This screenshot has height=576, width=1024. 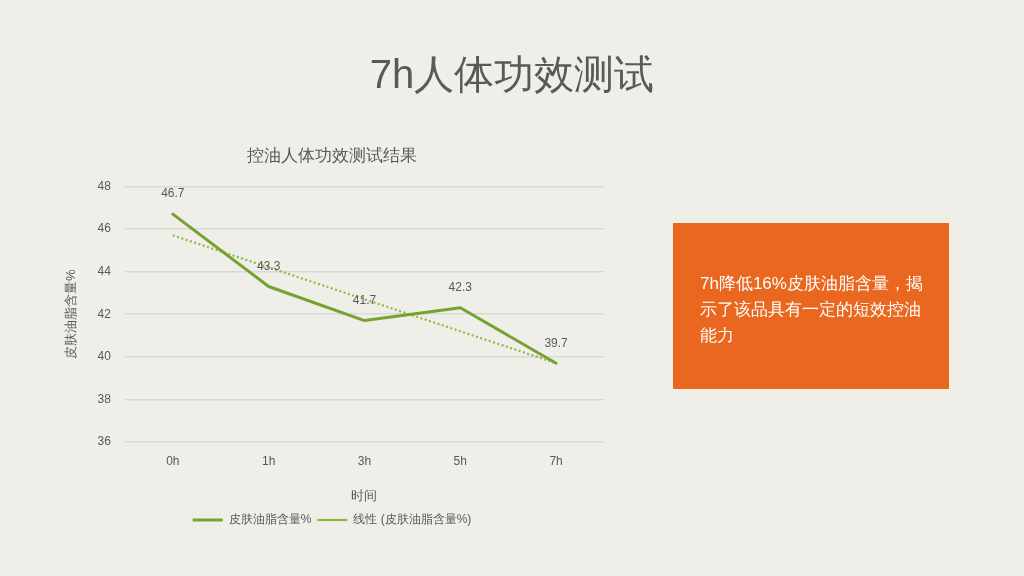 I want to click on chart-title: 7h人体功效测试, so click(x=512, y=74).